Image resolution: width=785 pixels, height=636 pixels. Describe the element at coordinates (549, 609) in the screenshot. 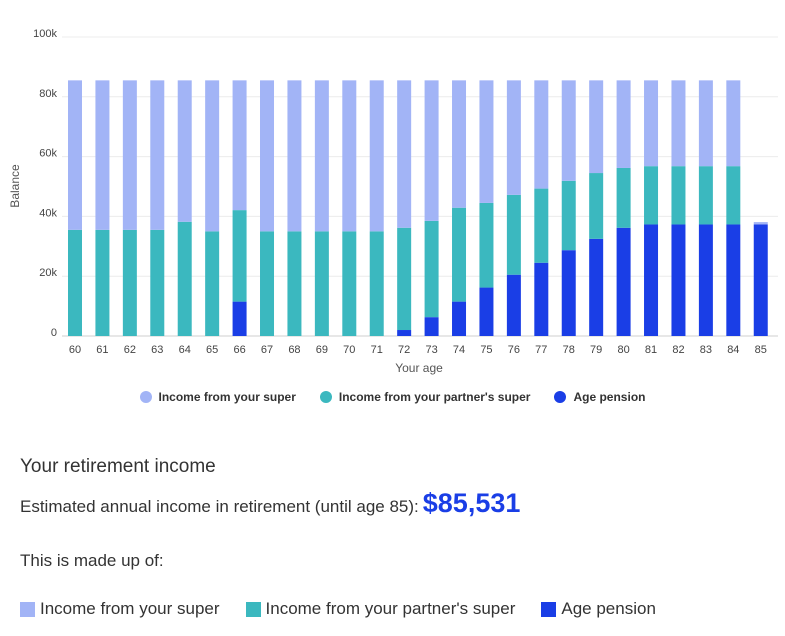

I see `breakdown-swatch-age-pension` at that location.